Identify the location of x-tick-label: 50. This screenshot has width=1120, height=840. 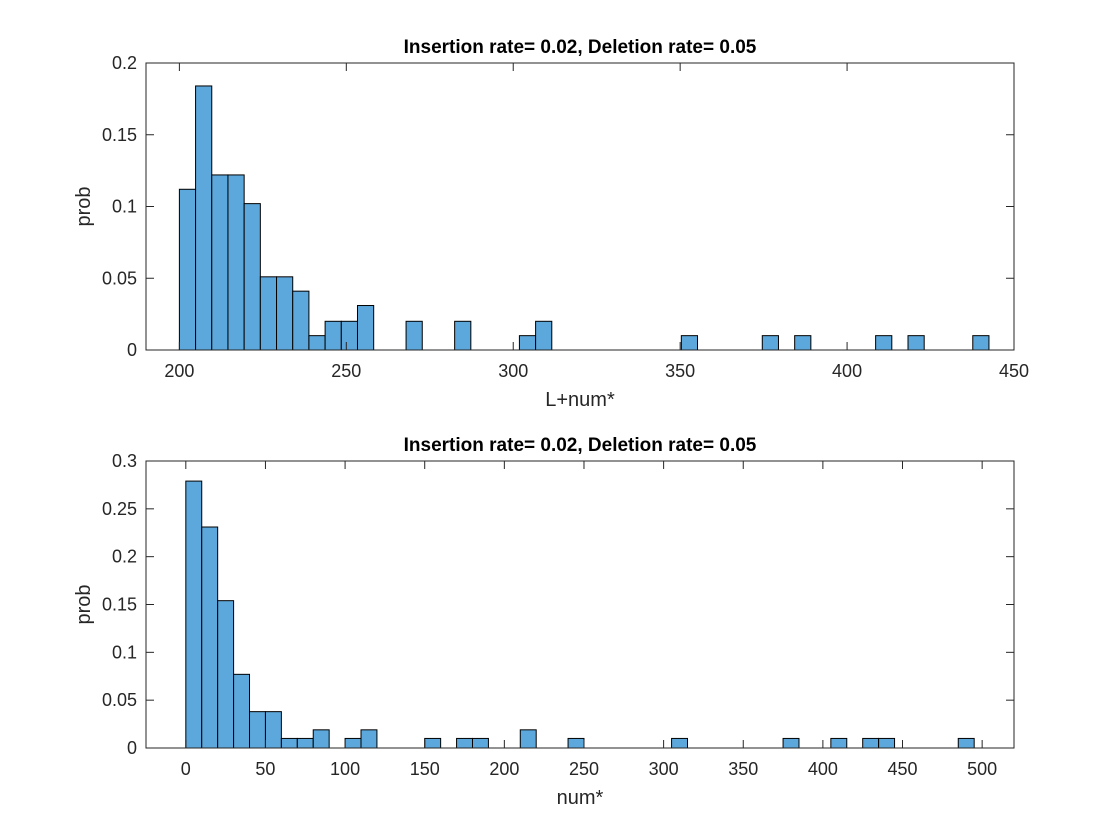
(265, 769).